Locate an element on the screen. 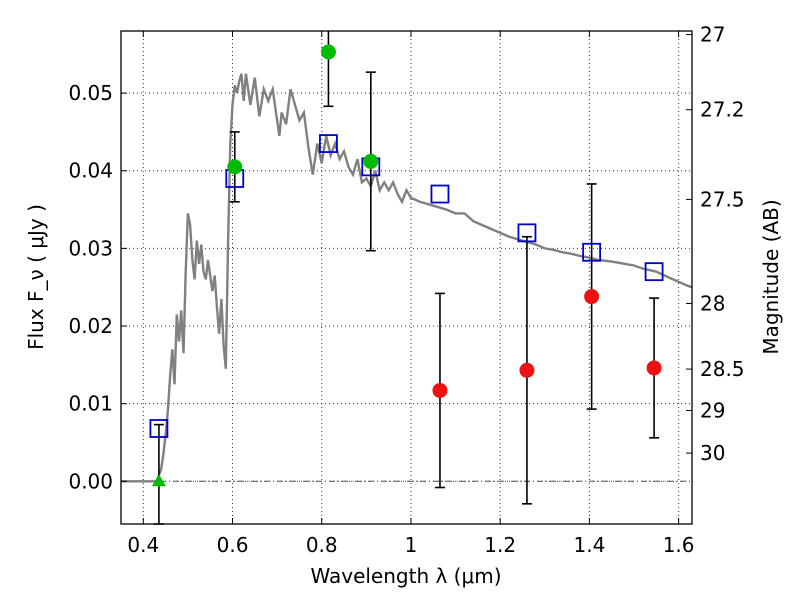 This screenshot has width=800, height=600. y2-tick-label: 30 is located at coordinates (712, 453).